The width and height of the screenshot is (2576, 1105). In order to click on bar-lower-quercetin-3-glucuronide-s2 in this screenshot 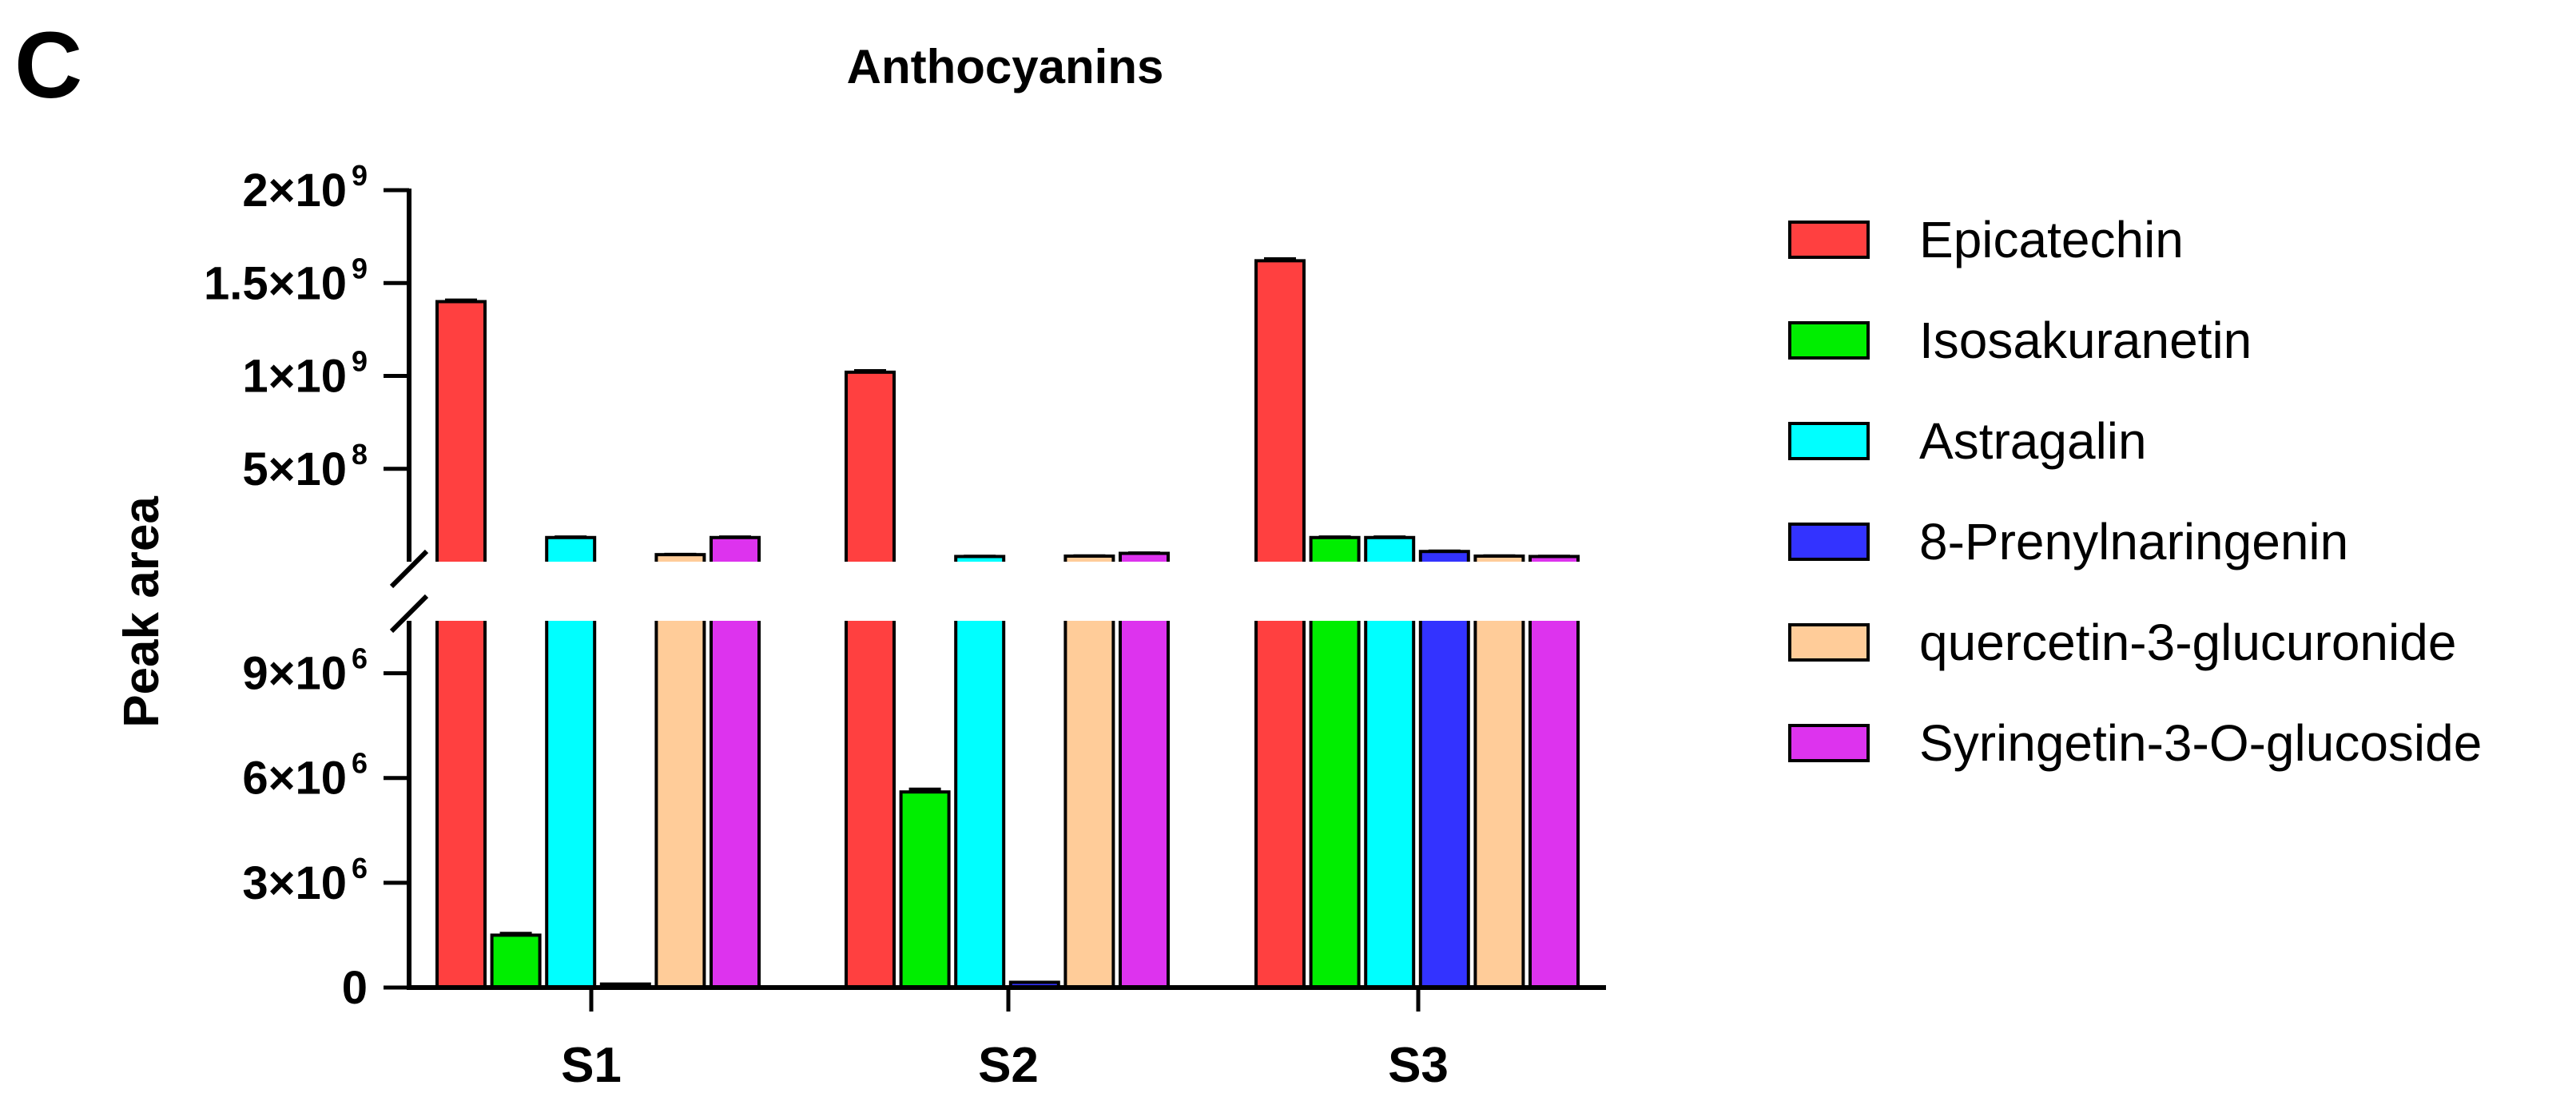, I will do `click(1089, 800)`.